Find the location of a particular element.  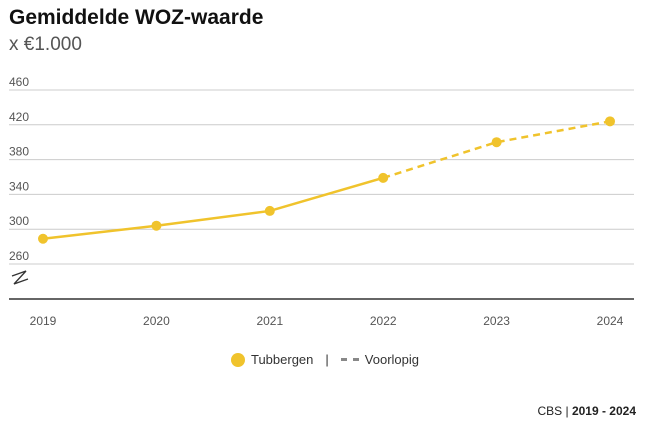

source-org: CBS is located at coordinates (550, 411).